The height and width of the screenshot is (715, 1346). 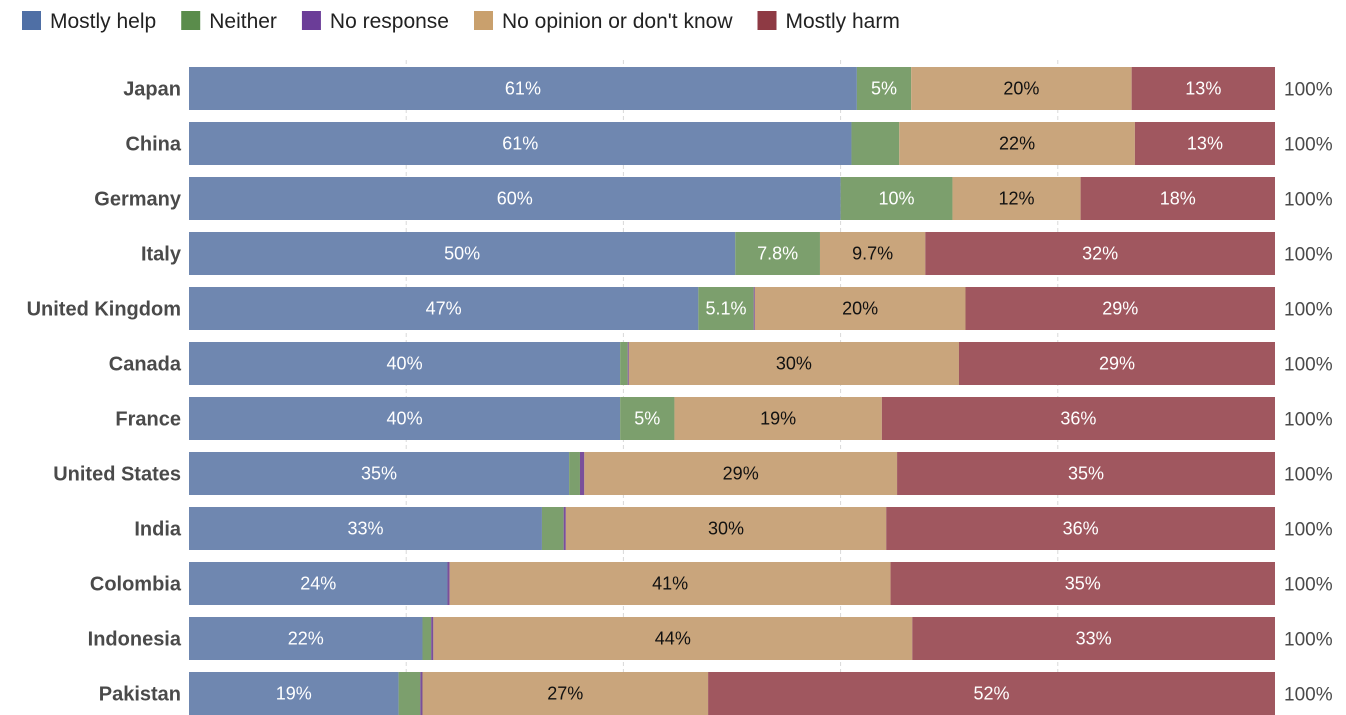 I want to click on legend-label-neither: Neither, so click(x=243, y=21).